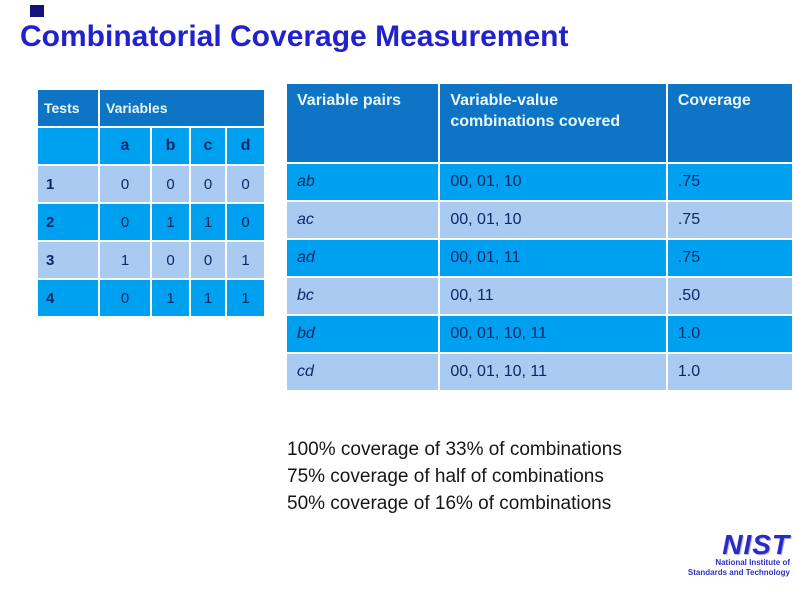 This screenshot has width=794, height=595. I want to click on variable-b-label: b, so click(170, 146).